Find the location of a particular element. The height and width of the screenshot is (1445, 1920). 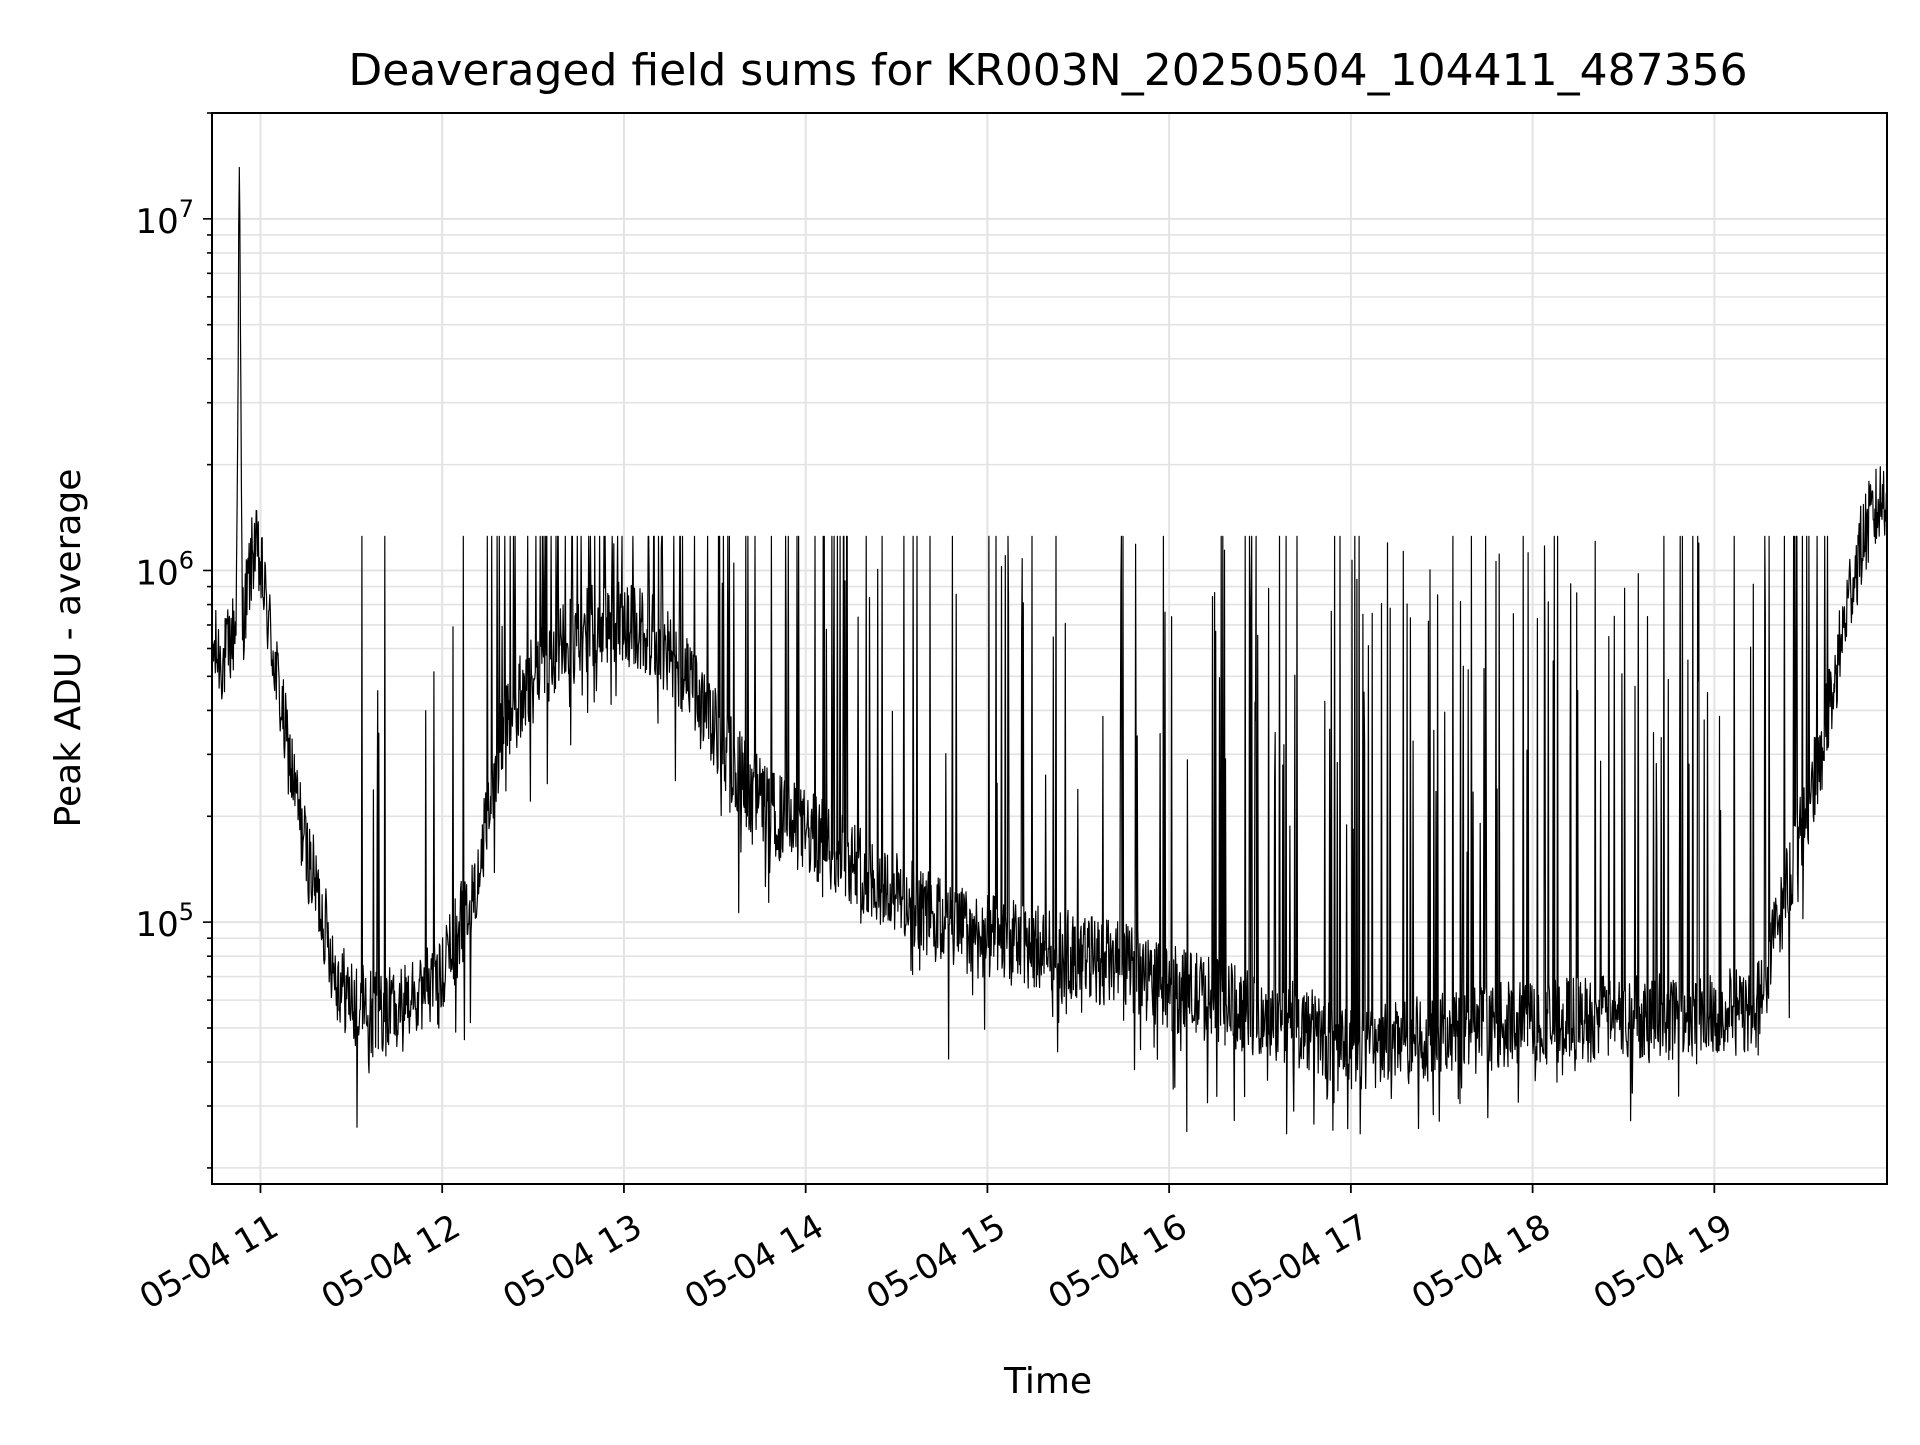

x-tick-label: 05-04 12 is located at coordinates (391, 1262).